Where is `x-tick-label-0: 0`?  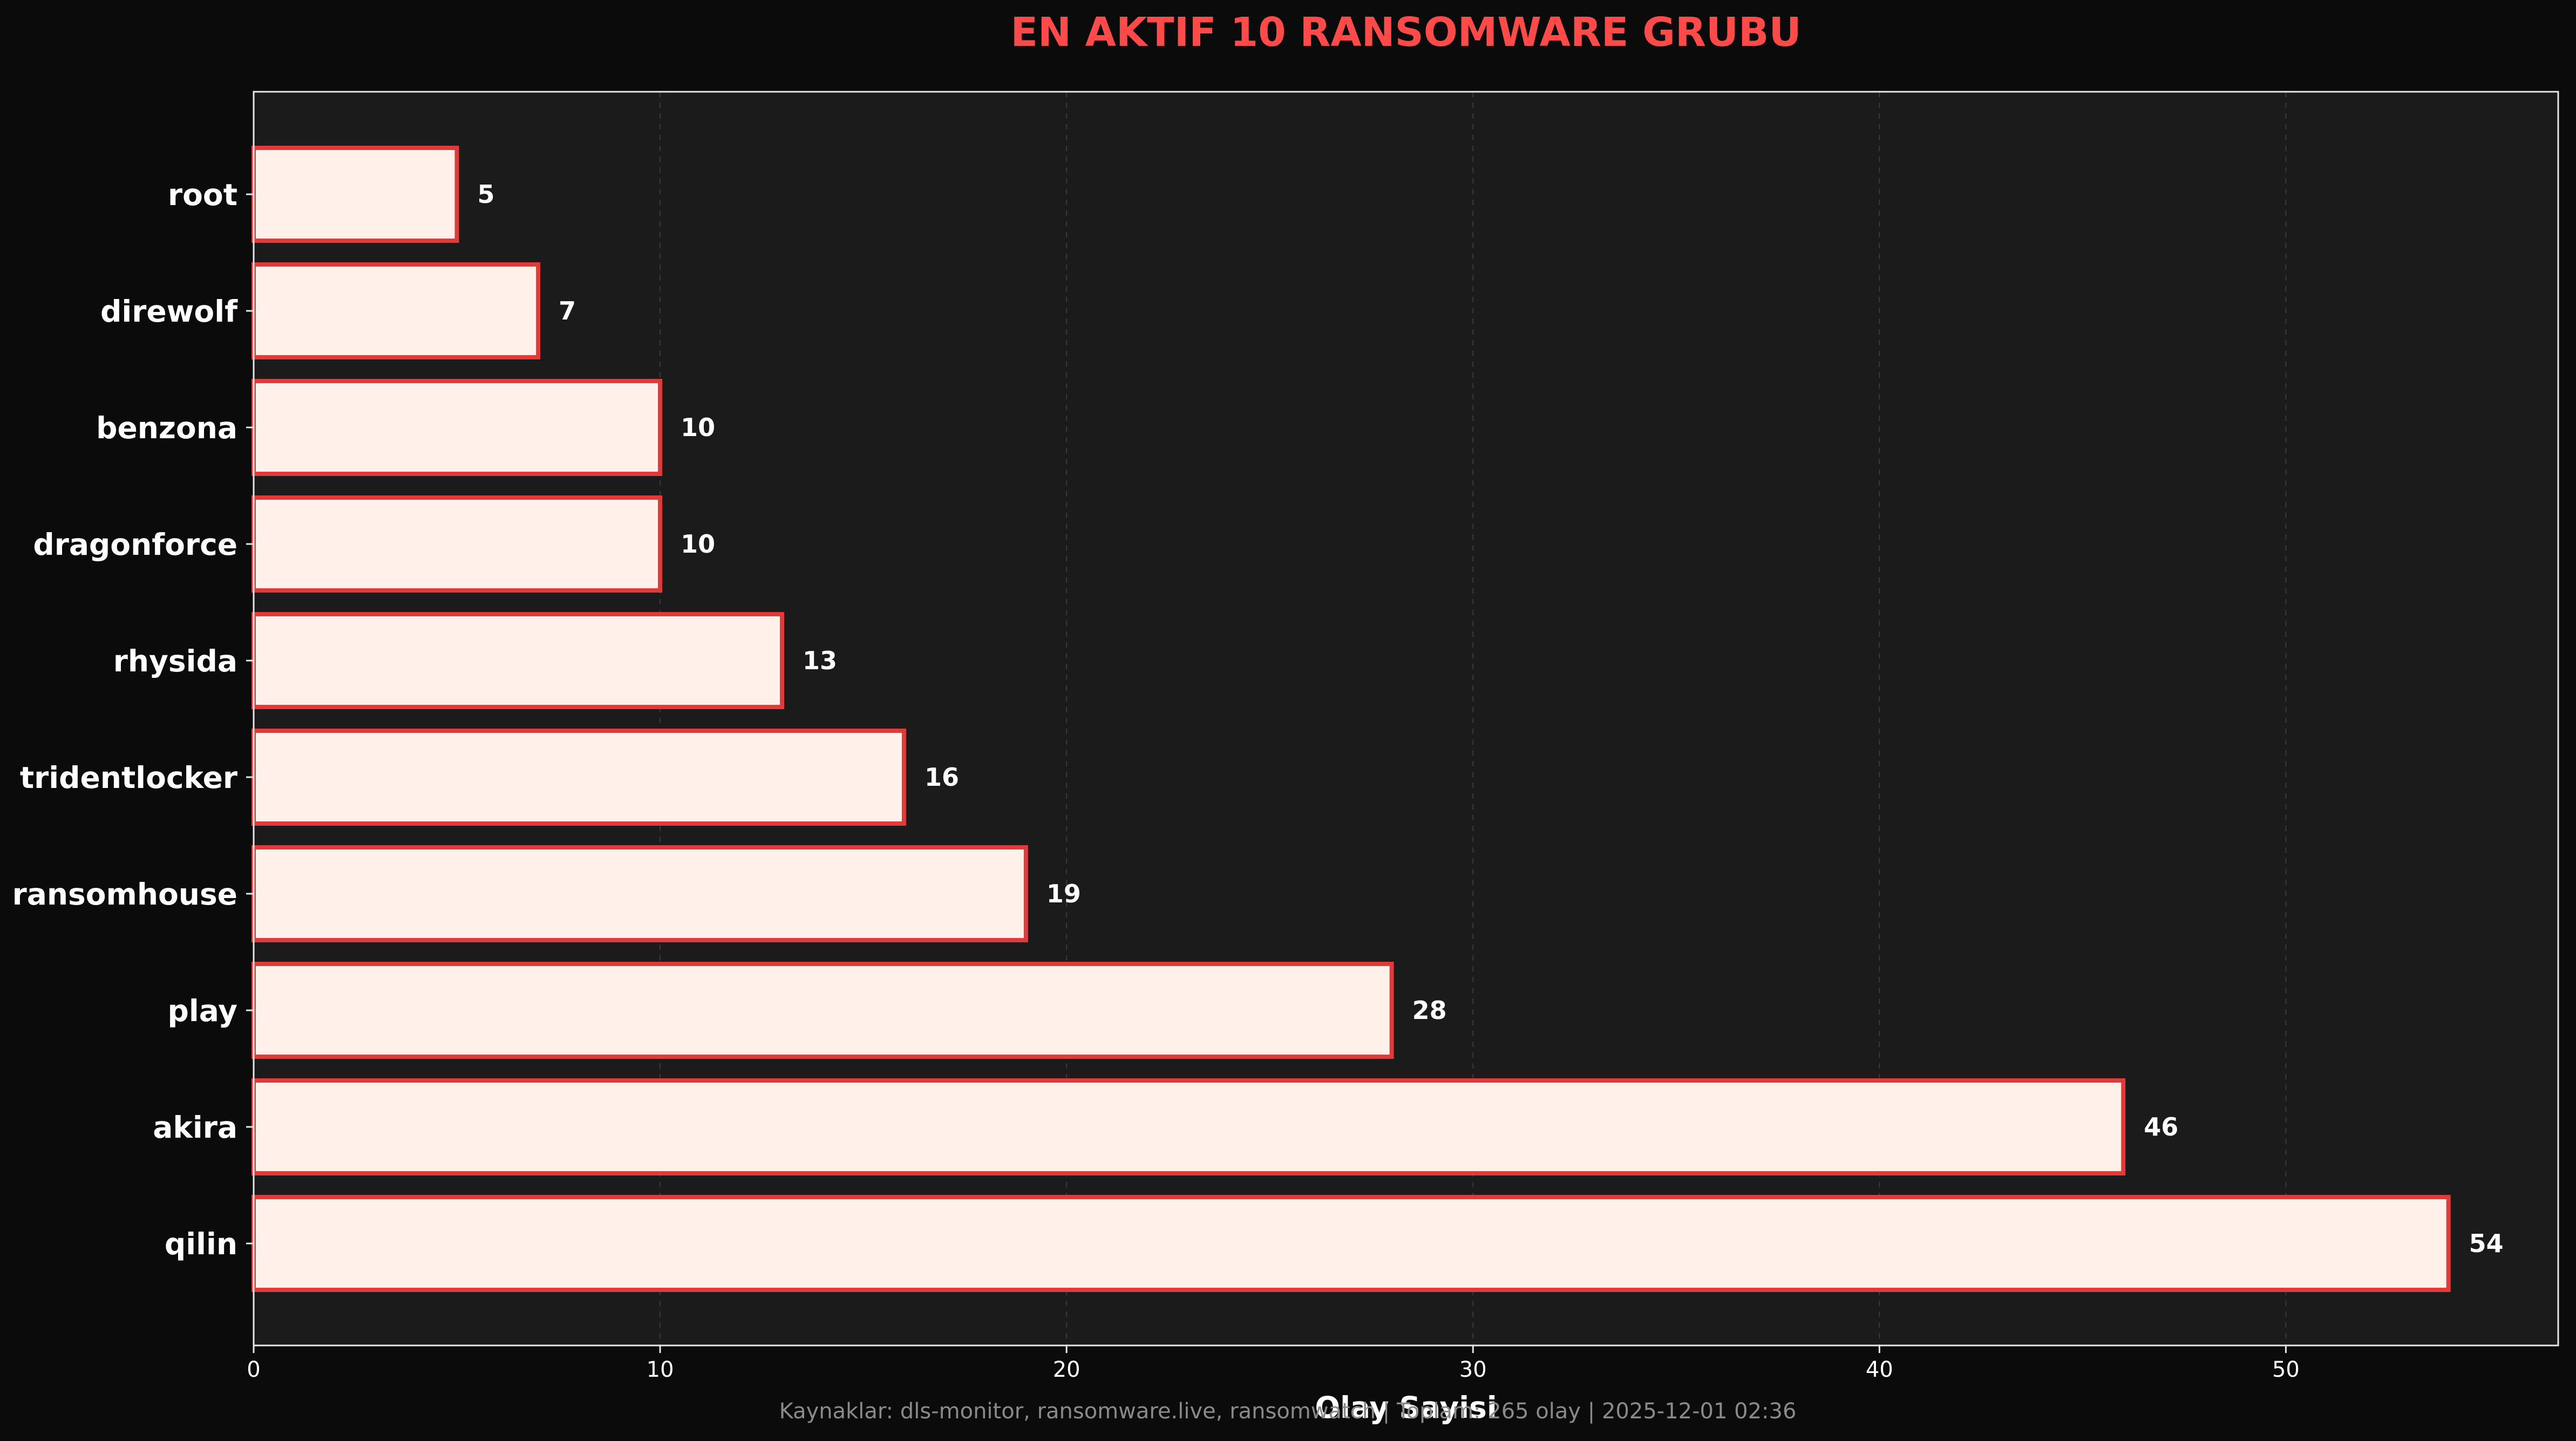 x-tick-label-0: 0 is located at coordinates (253, 1369).